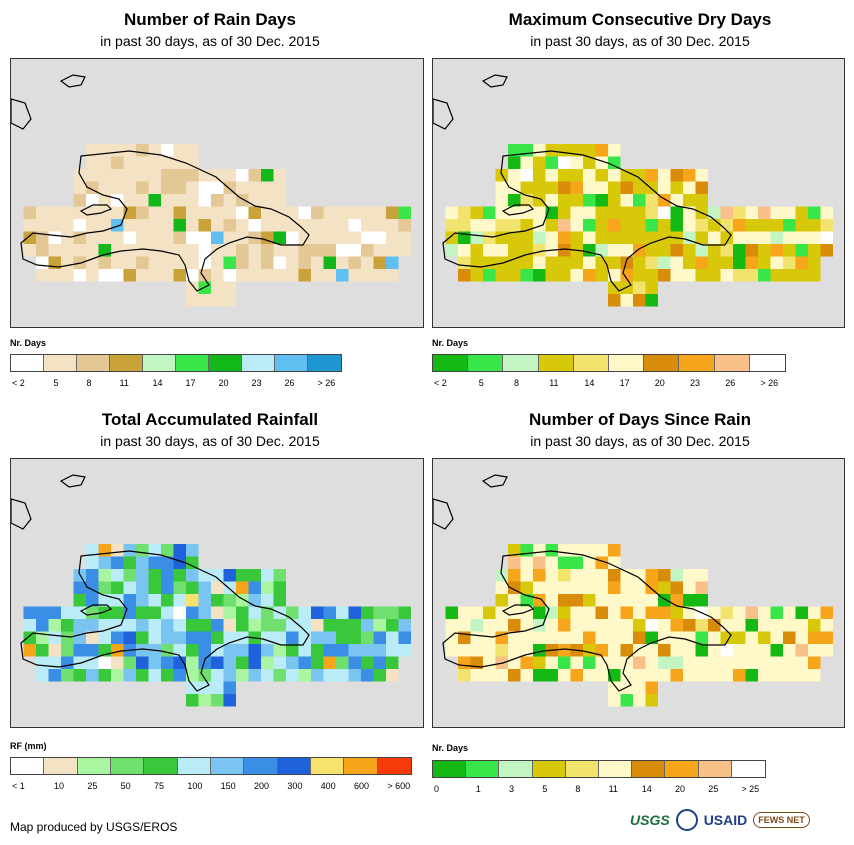 The image size is (854, 845). I want to click on legend-label: 100, so click(195, 786).